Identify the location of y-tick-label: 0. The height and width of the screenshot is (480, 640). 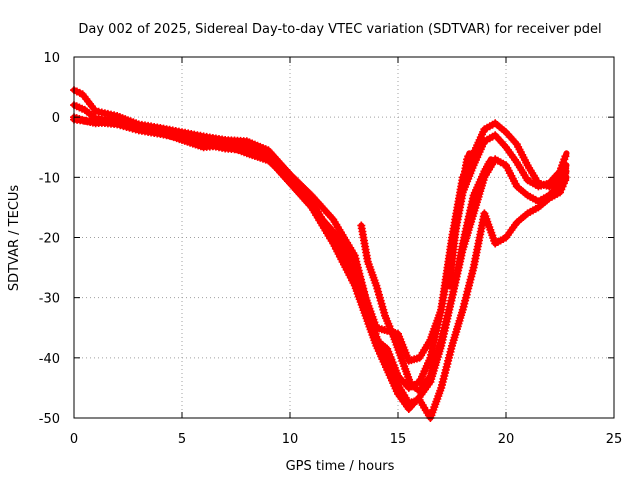
(56, 118).